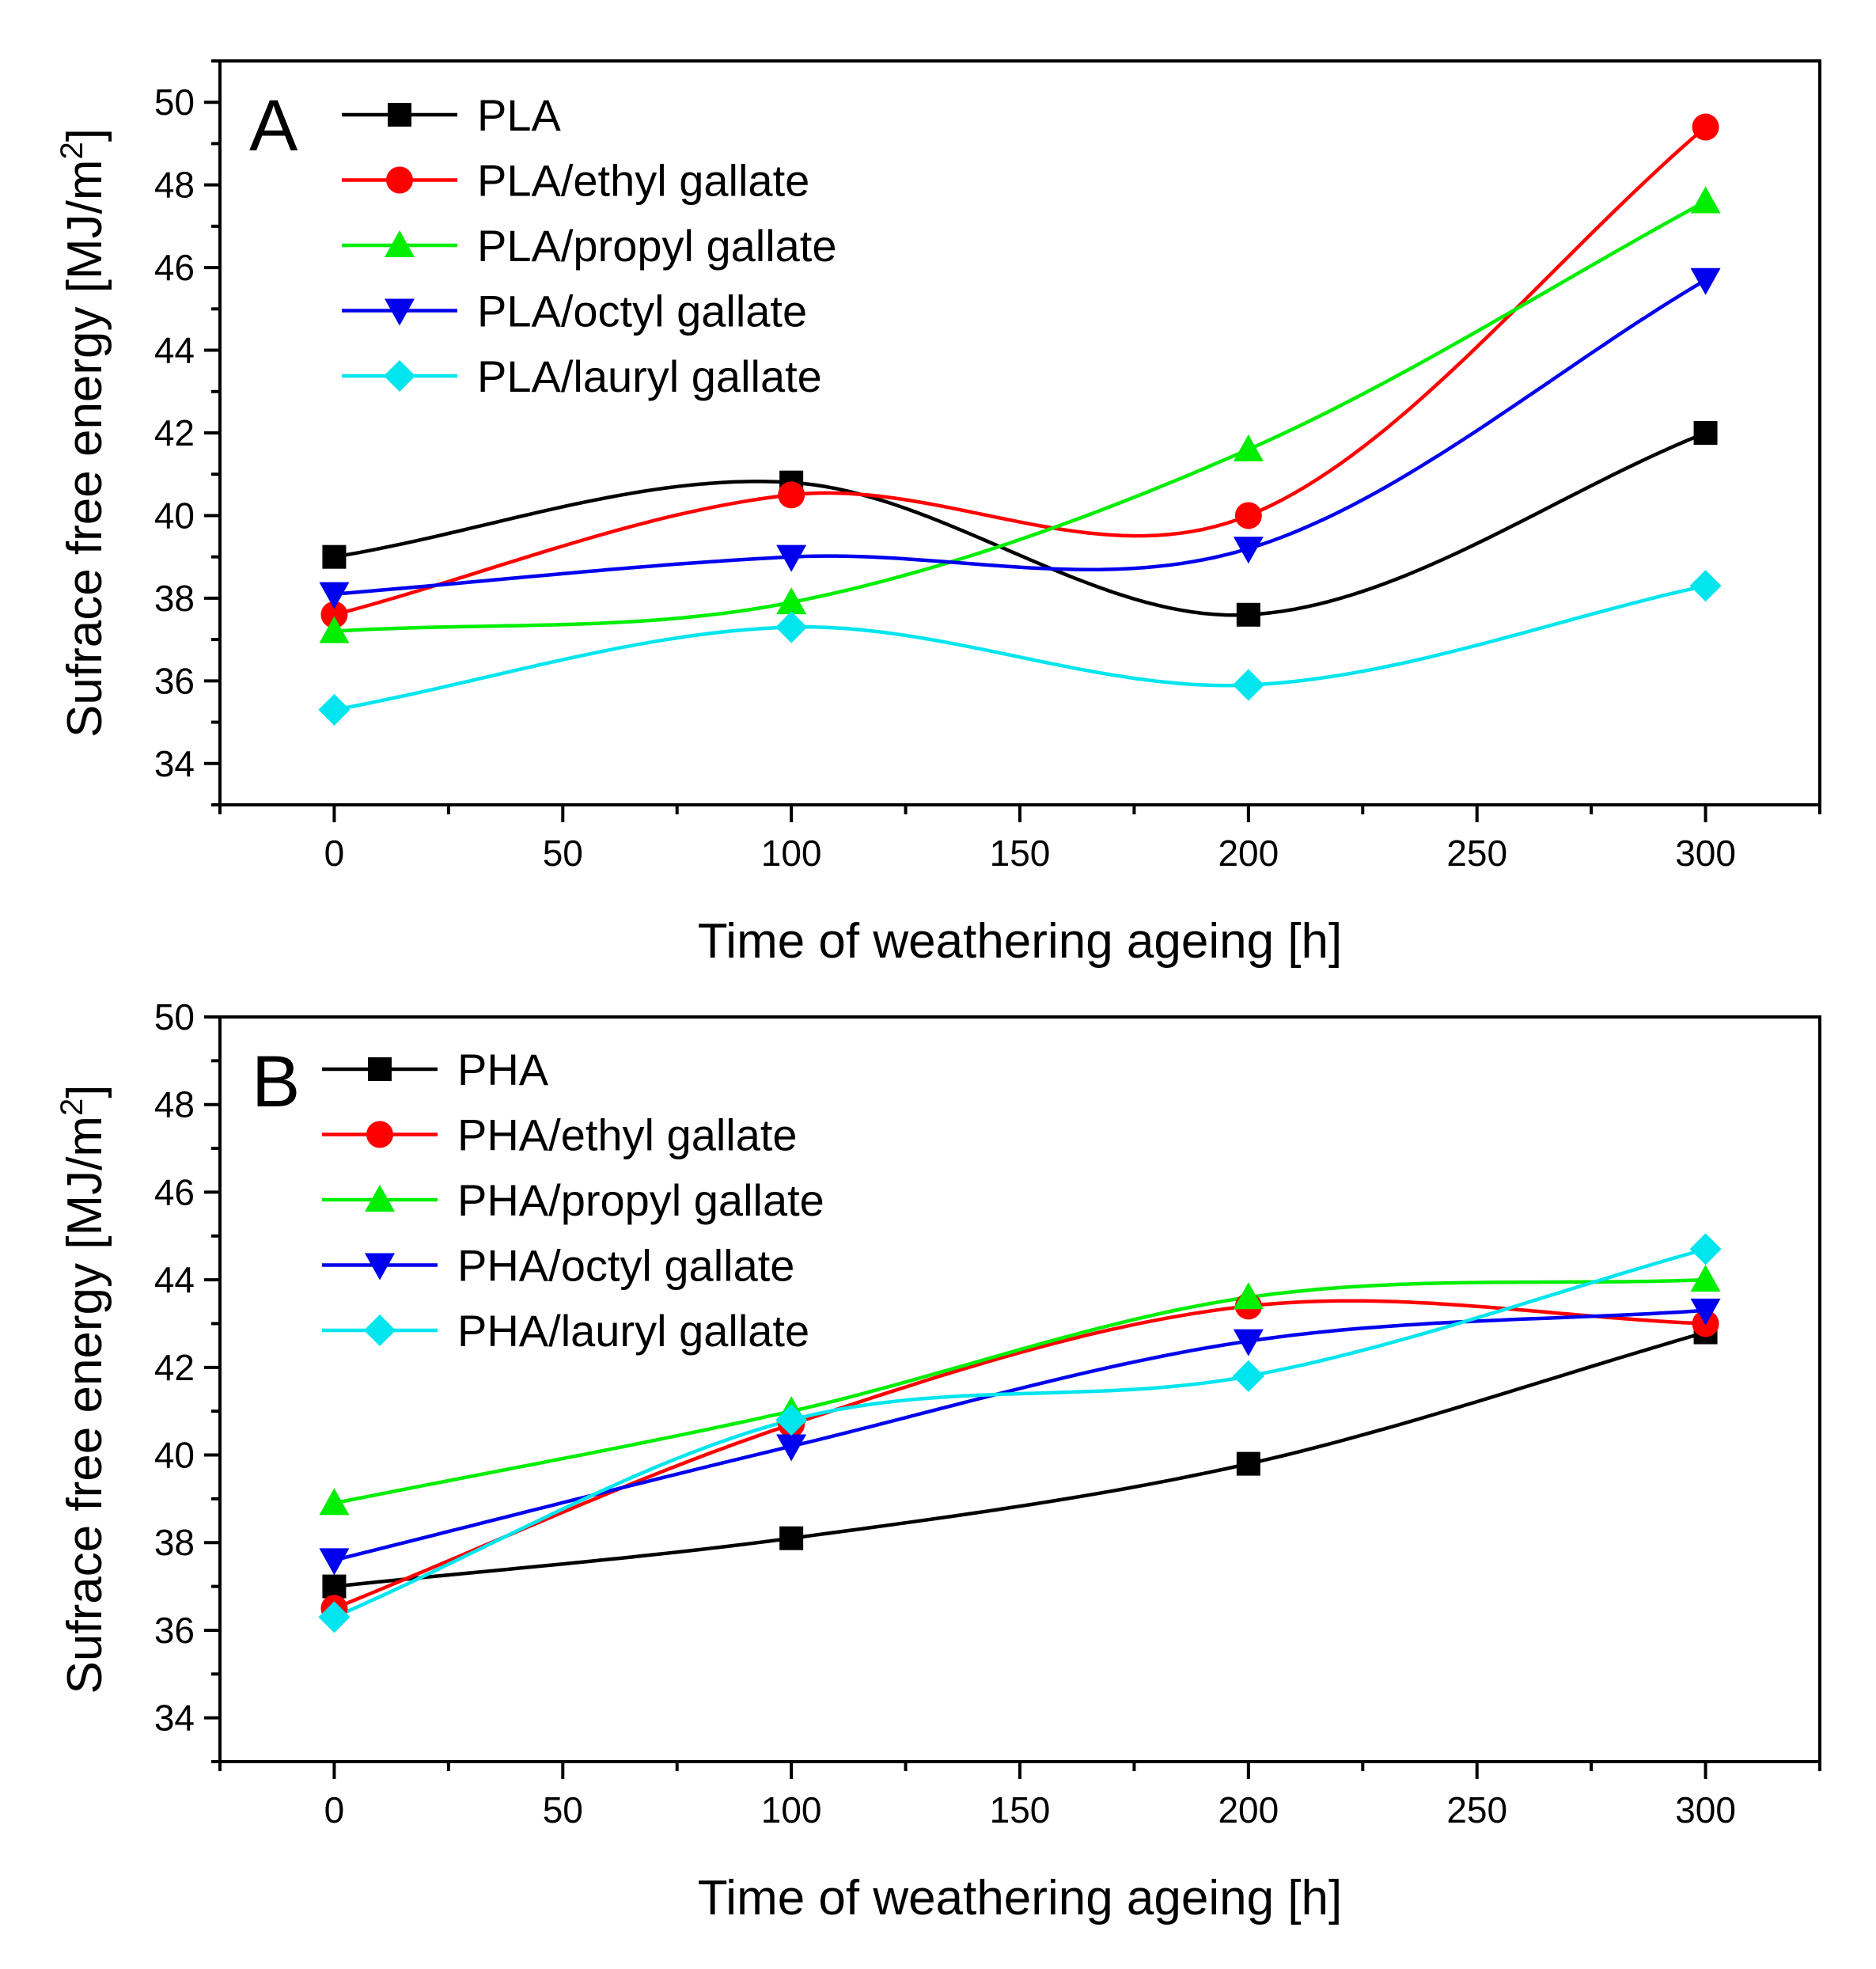 This screenshot has height=1969, width=1876. I want to click on legend-marker-pha-octyl-gallate, so click(380, 1266).